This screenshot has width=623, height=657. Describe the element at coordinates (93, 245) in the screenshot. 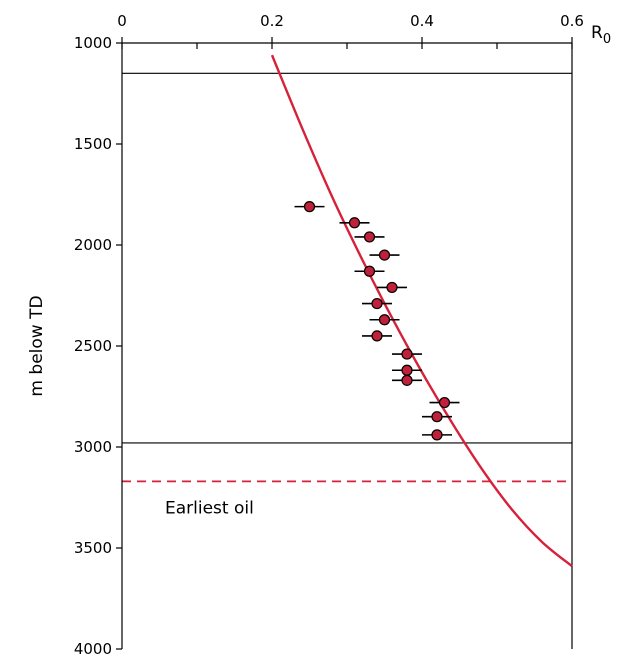

I see `y-tick-label-2: 2000` at that location.